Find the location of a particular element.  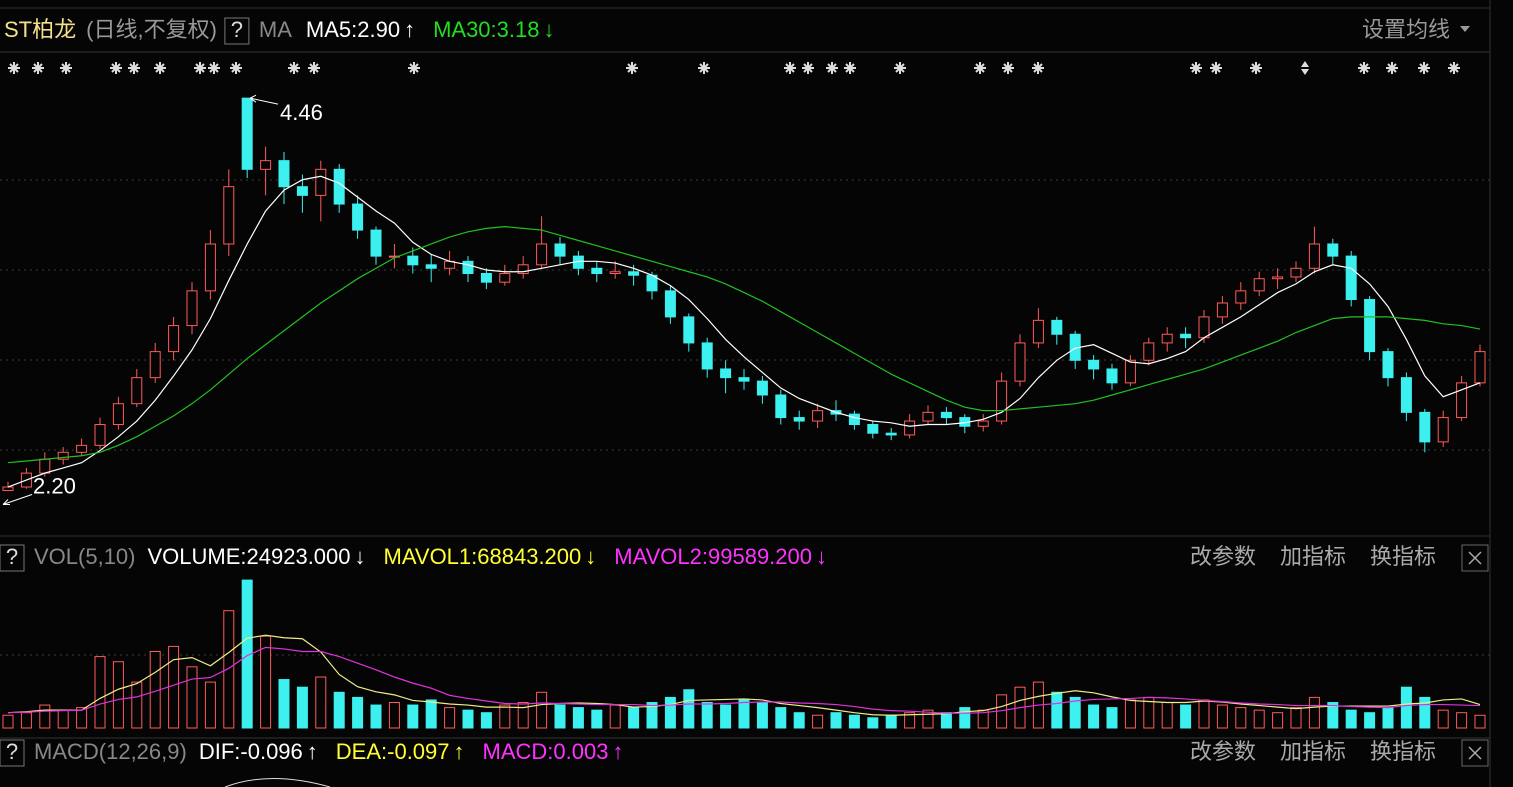

legend-entry: DIF:-0.096 is located at coordinates (251, 751).